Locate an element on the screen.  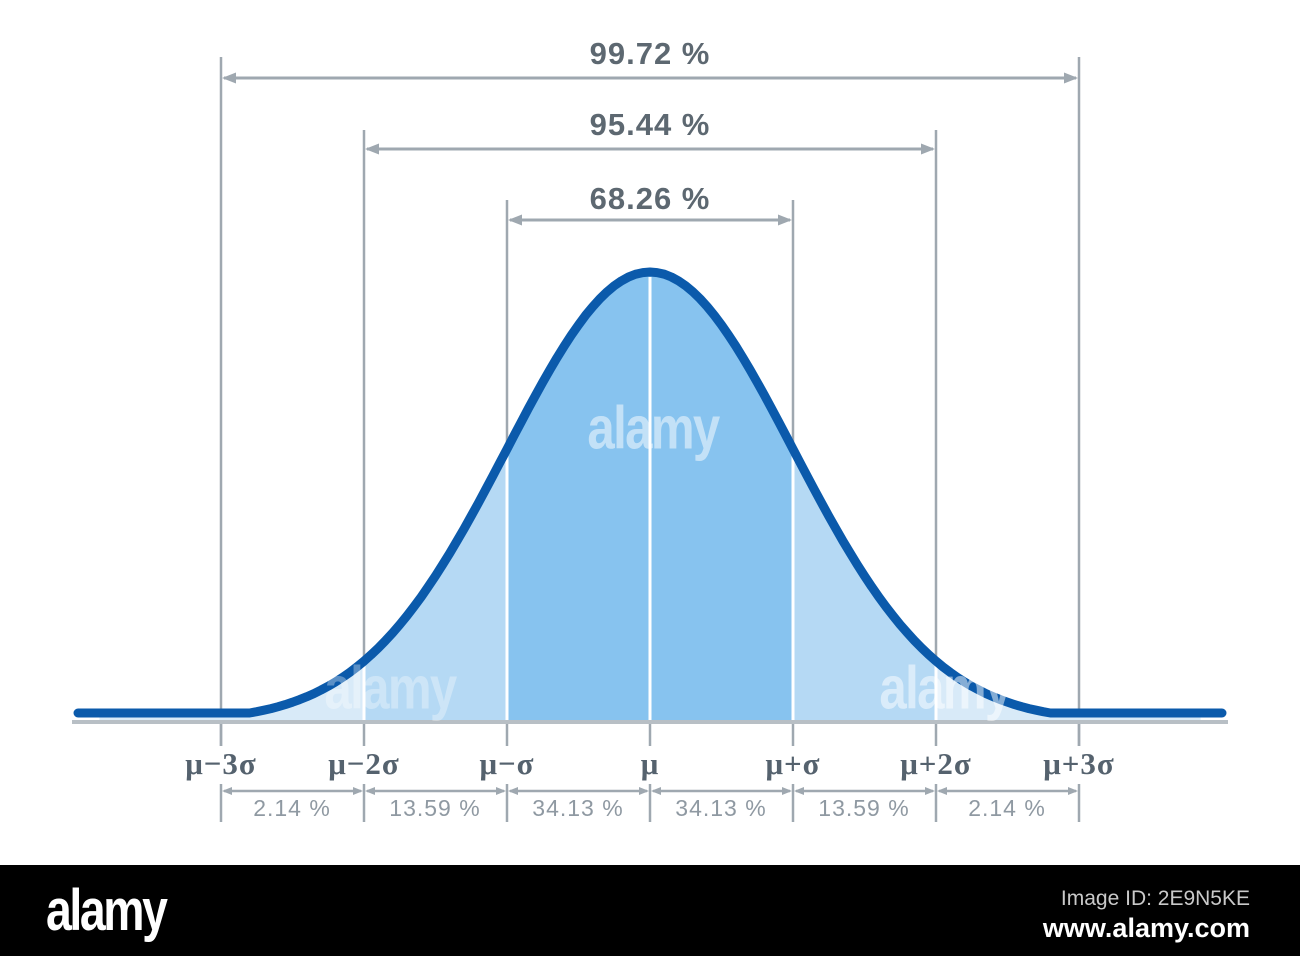
span-label-3sigma: 99.72 % is located at coordinates (650, 53).